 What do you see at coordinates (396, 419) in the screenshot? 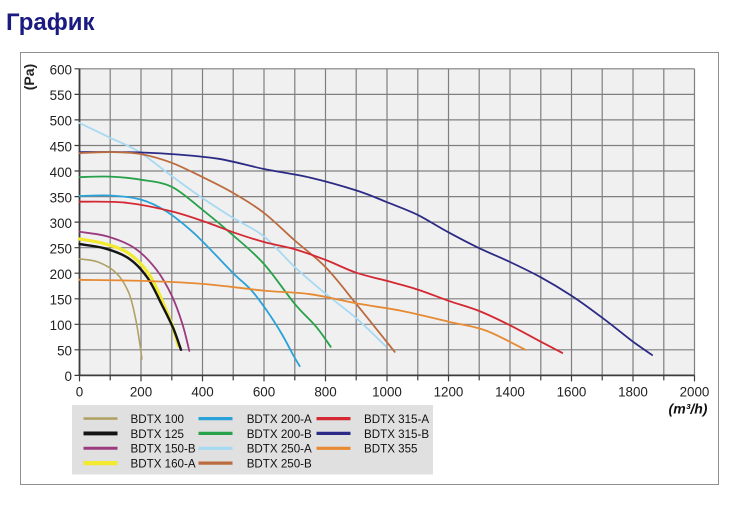
I see `svg-text: BDTX 315-A` at bounding box center [396, 419].